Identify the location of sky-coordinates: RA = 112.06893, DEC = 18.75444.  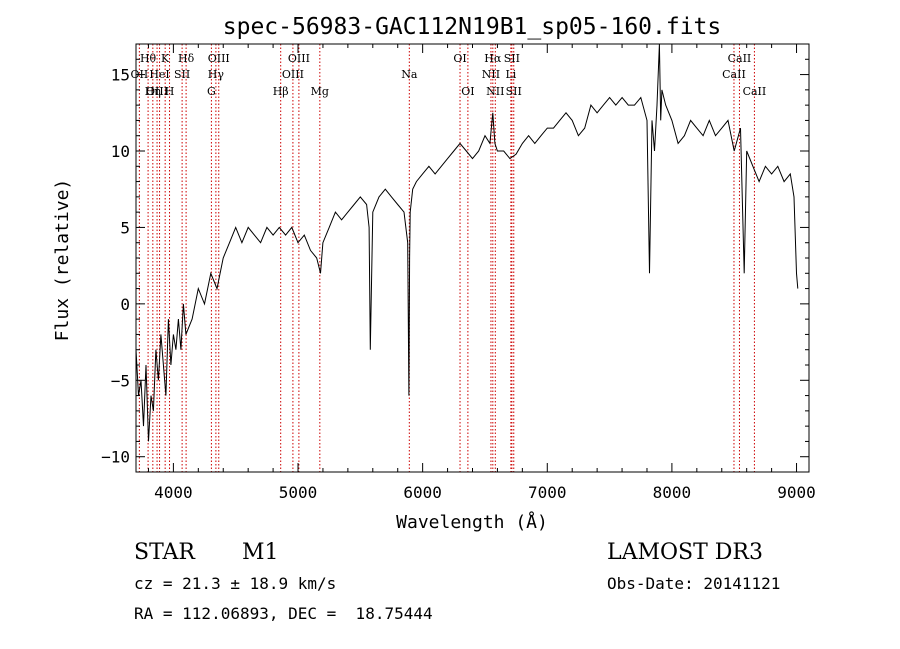
(283, 613).